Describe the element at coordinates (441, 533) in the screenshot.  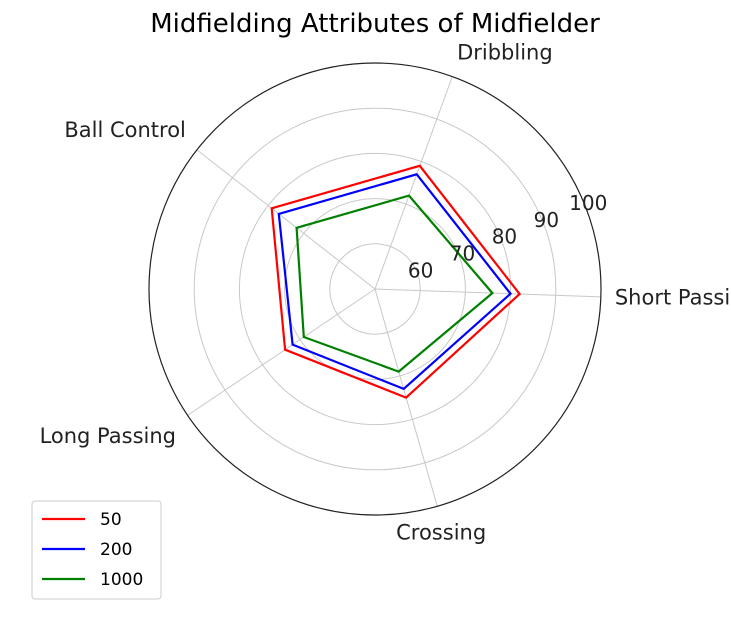
I see `axis-label-crossing: Crossing` at that location.